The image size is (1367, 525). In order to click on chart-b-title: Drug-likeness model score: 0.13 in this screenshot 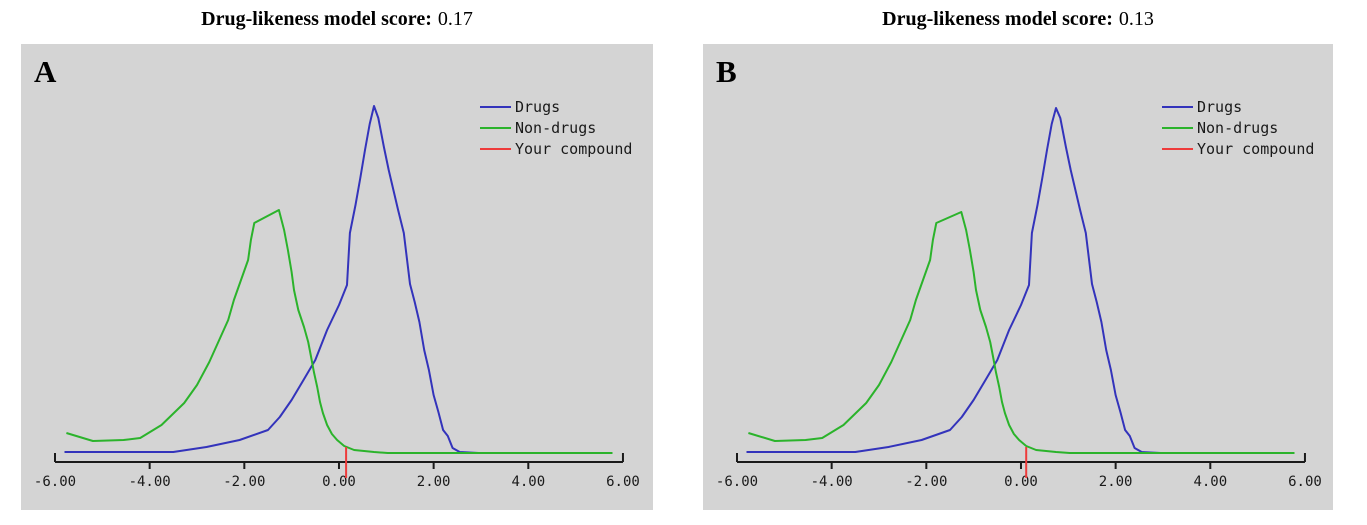, I will do `click(1018, 19)`.